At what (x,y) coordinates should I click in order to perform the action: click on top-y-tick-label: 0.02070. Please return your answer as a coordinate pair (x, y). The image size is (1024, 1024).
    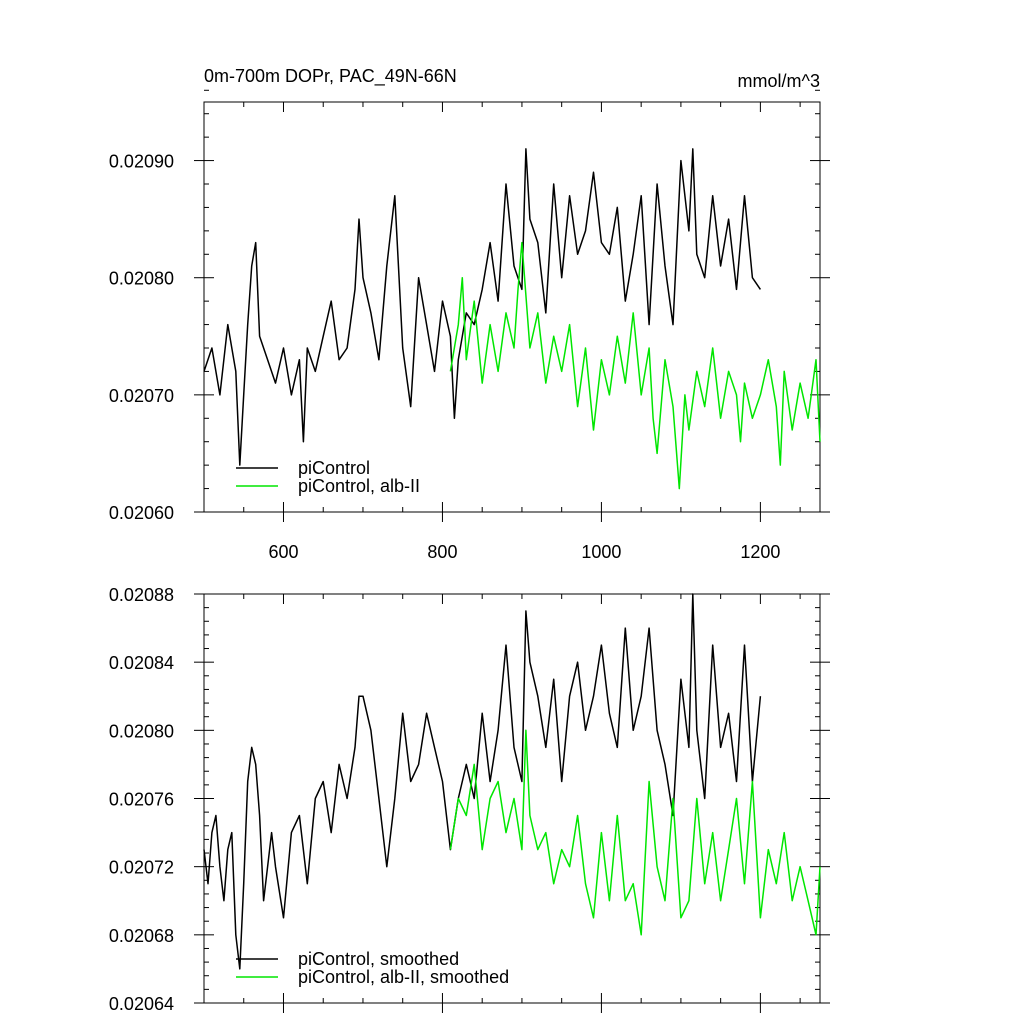
    Looking at the image, I should click on (141, 396).